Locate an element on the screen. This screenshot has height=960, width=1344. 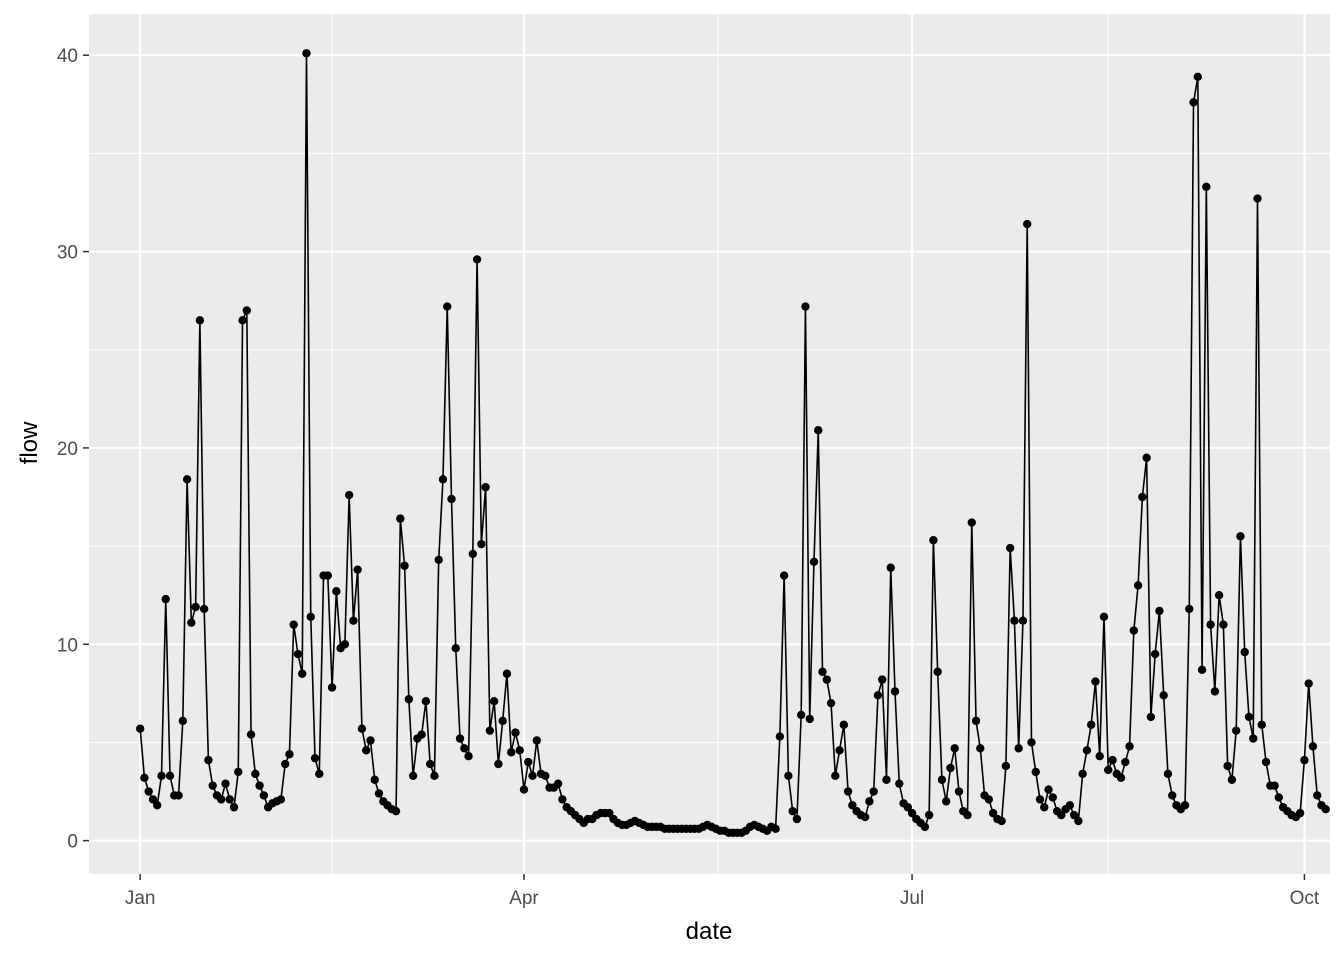
y-tick-label: 20 is located at coordinates (67, 449).